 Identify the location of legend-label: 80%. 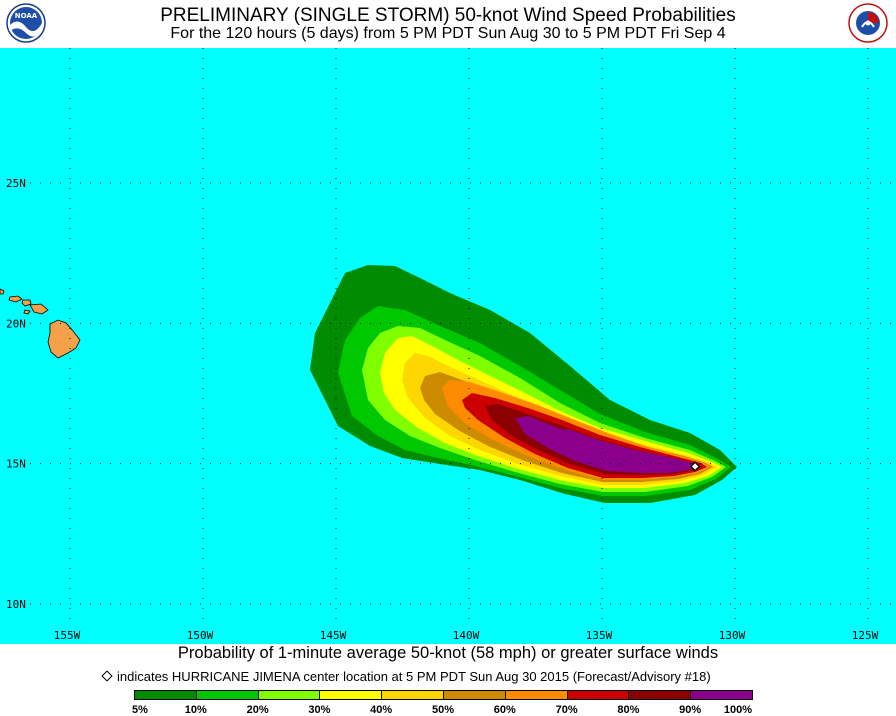
(628, 710).